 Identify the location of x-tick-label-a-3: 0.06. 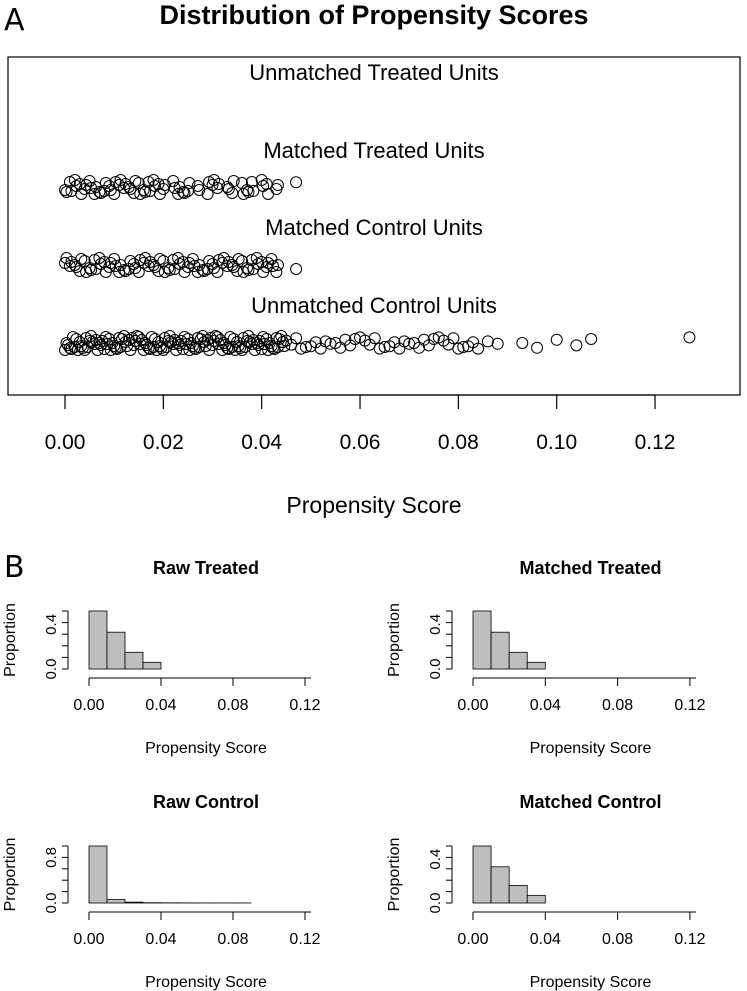
(360, 442).